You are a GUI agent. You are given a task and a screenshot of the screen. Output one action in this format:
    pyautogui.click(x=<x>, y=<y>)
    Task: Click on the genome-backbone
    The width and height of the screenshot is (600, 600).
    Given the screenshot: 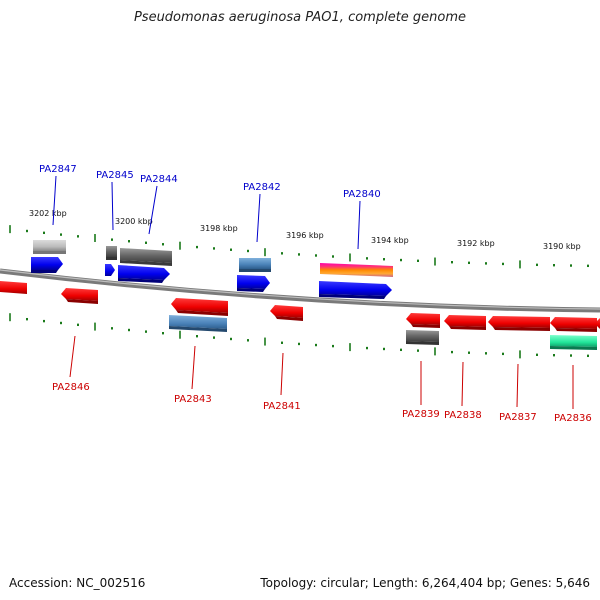 What is the action you would take?
    pyautogui.click(x=300, y=290)
    